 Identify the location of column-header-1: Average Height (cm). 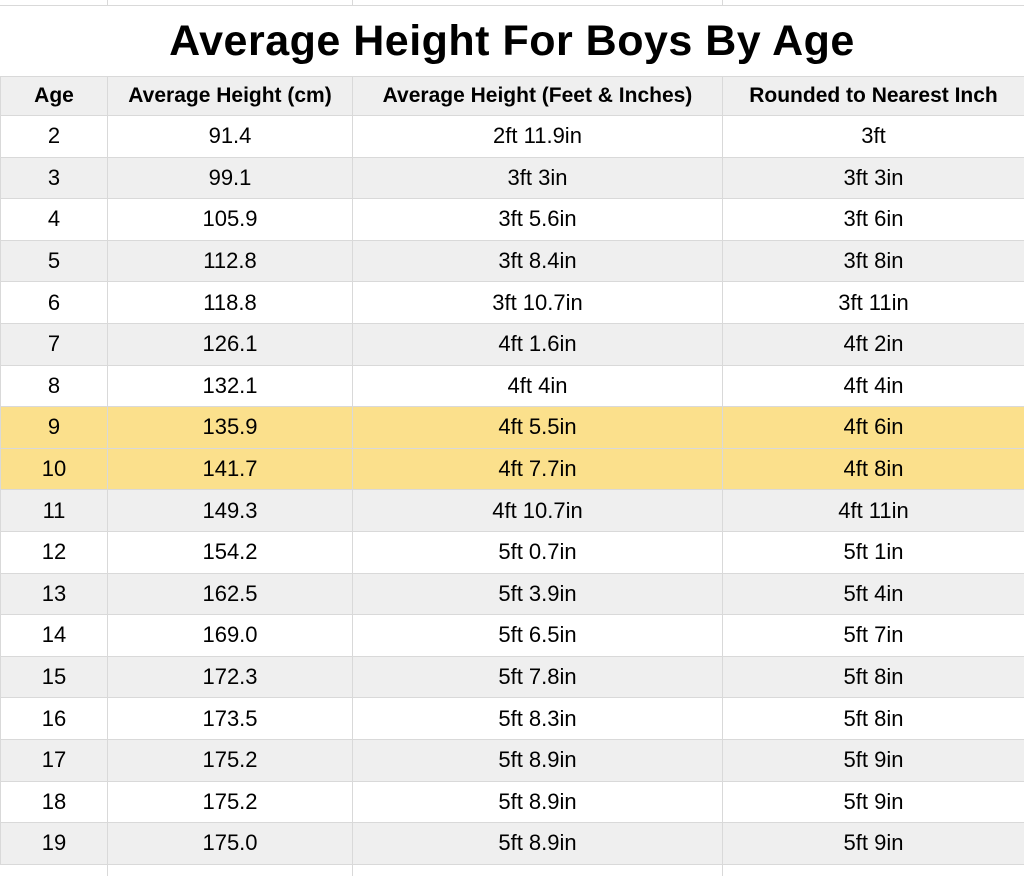
(230, 96).